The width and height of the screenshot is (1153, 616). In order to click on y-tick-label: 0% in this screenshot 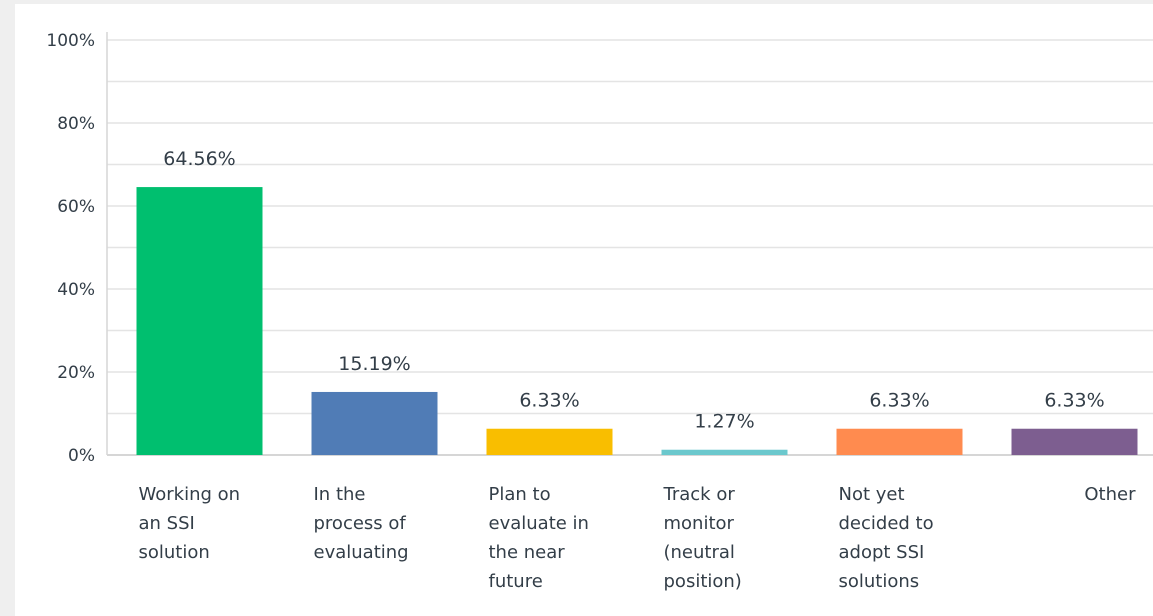, I will do `click(81, 456)`.